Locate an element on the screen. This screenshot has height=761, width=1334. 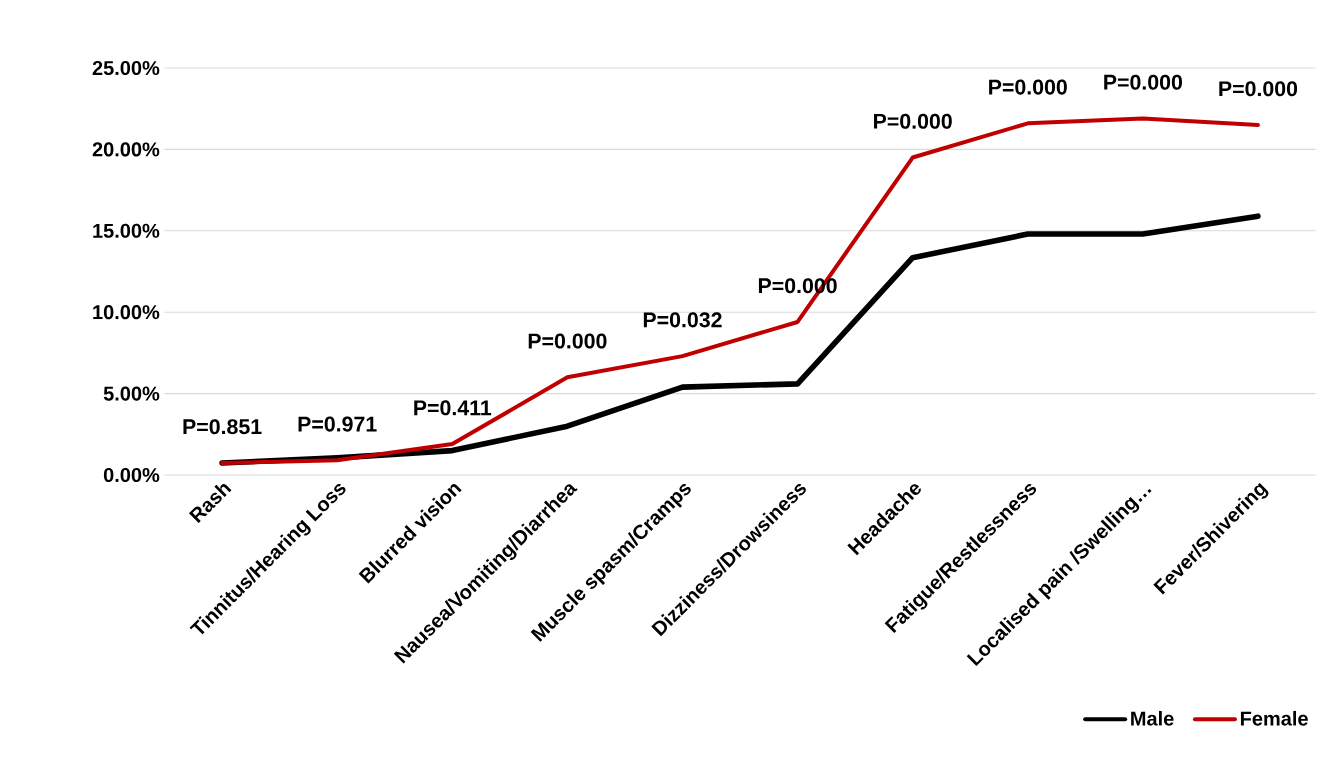
legend-label: Male is located at coordinates (1152, 718).